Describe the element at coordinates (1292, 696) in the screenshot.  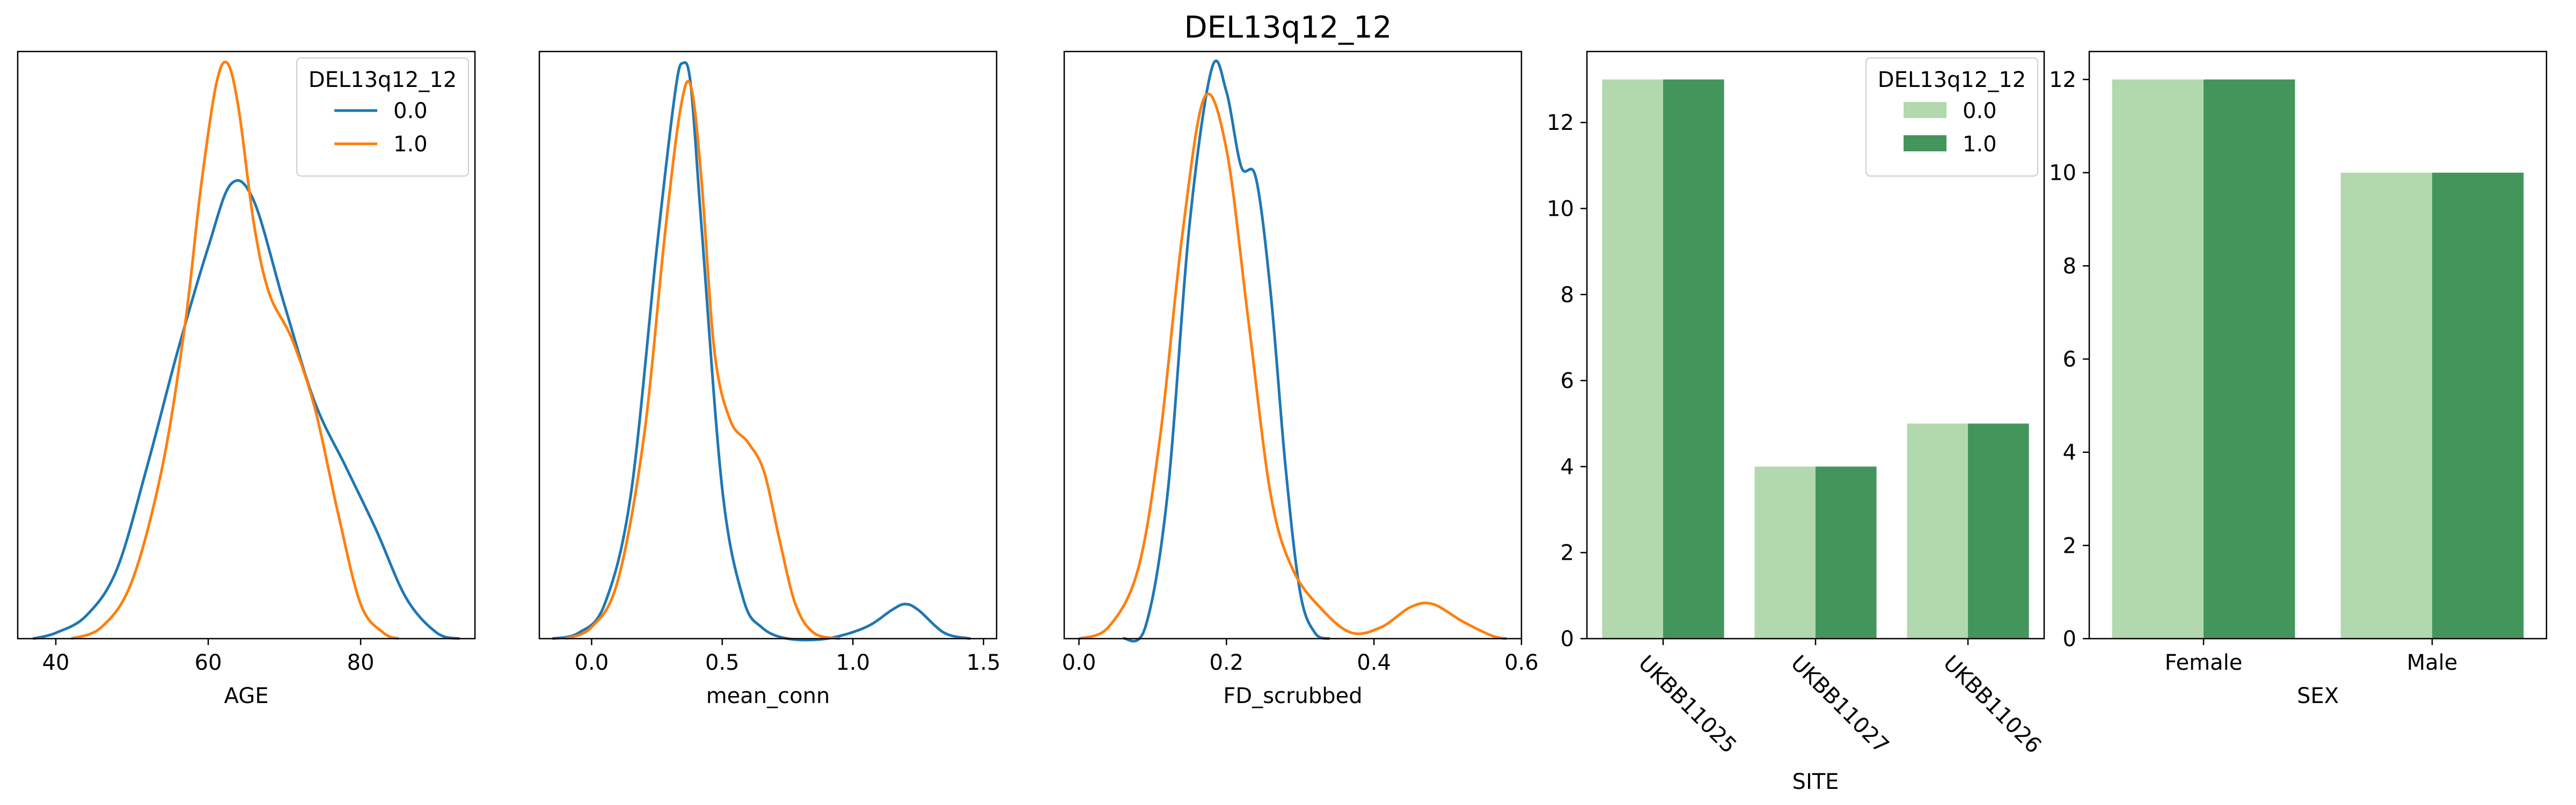
I see `x-axis-label: FD_scrubbed` at that location.